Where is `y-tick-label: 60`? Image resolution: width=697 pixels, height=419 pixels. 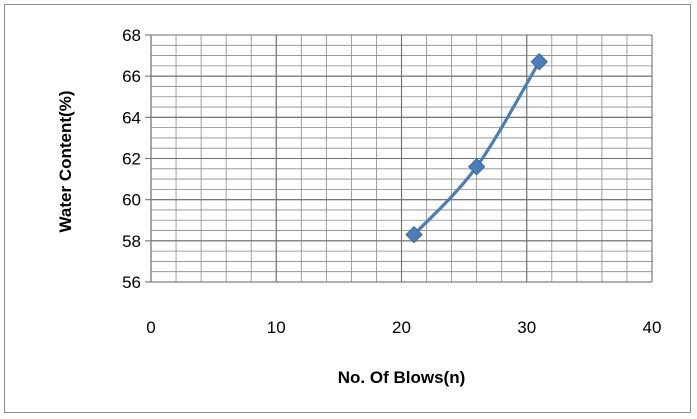
y-tick-label: 60 is located at coordinates (131, 200).